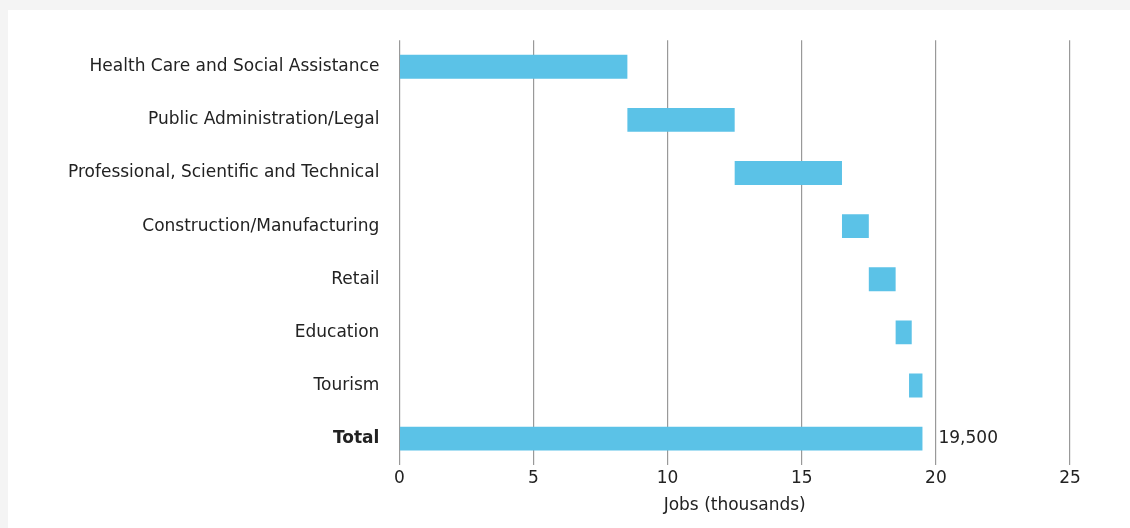  I want to click on y-tick-label: Health Care and Social Assistance, so click(234, 65).